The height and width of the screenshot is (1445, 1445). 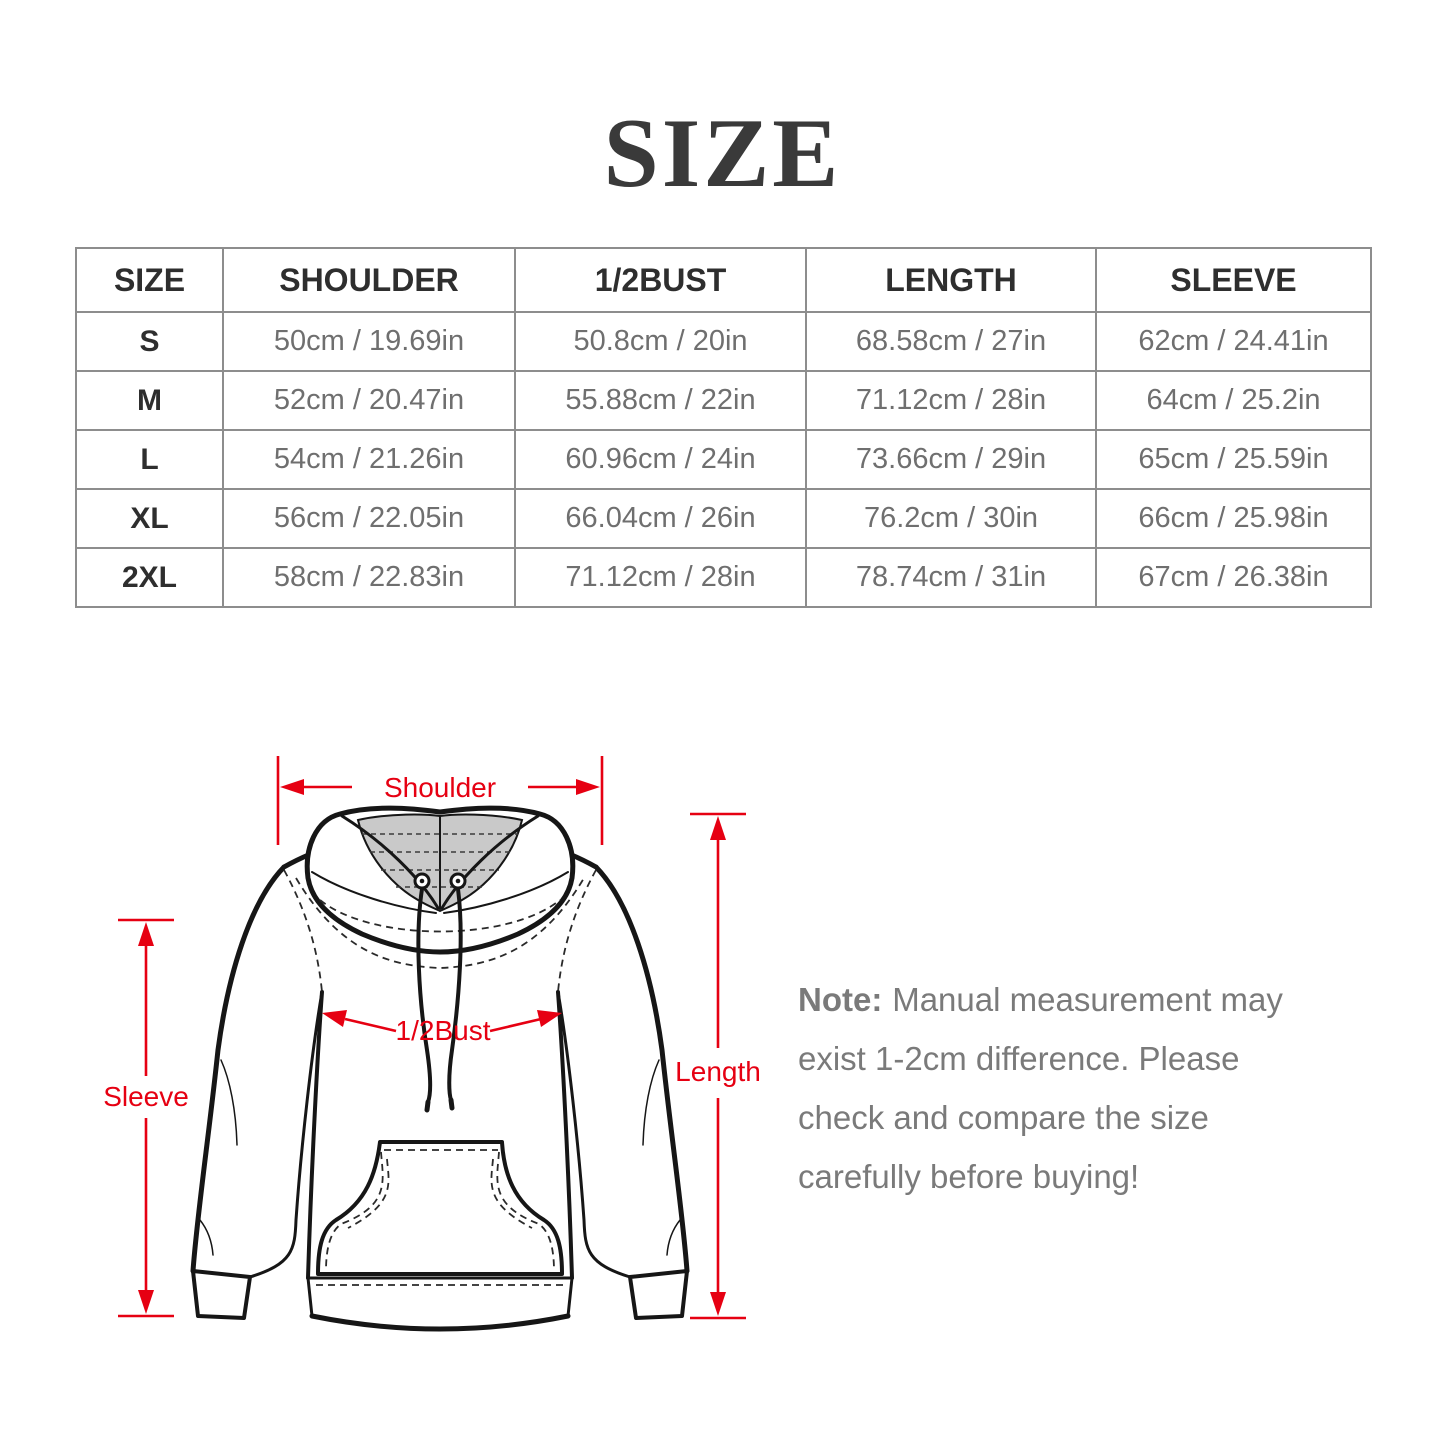 What do you see at coordinates (440, 992) in the screenshot?
I see `drawstrings` at bounding box center [440, 992].